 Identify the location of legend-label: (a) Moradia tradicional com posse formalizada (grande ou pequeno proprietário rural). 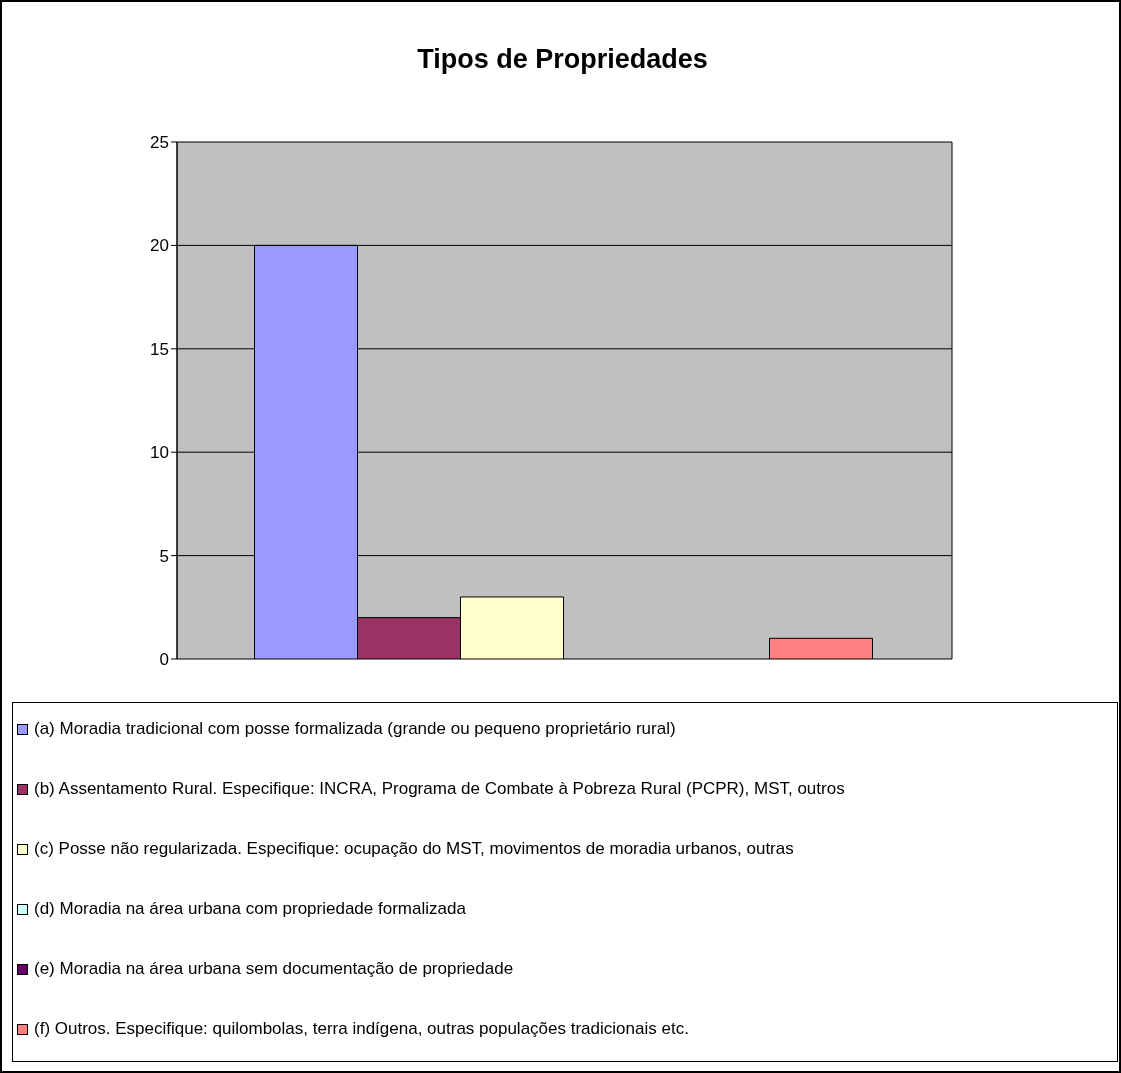
(355, 729).